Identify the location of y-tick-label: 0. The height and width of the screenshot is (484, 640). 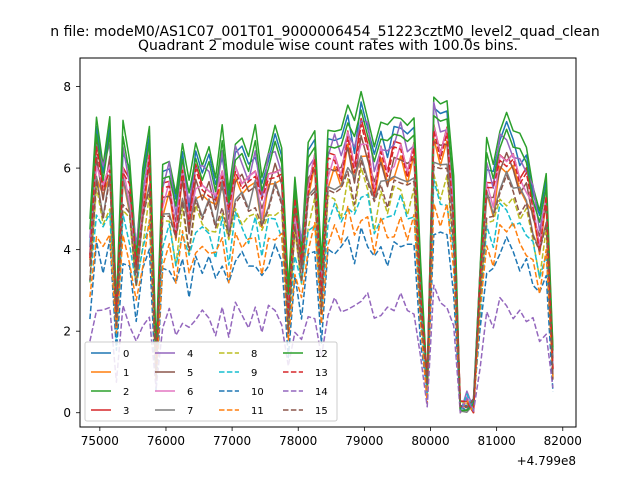
(67, 413).